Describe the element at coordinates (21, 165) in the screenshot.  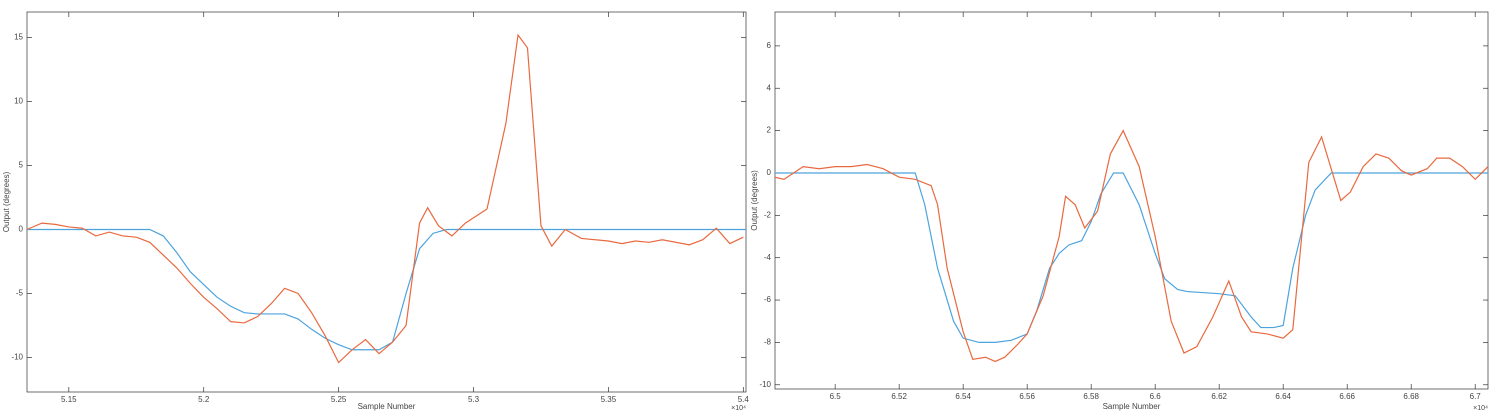
I see `y-tick-label: 5` at that location.